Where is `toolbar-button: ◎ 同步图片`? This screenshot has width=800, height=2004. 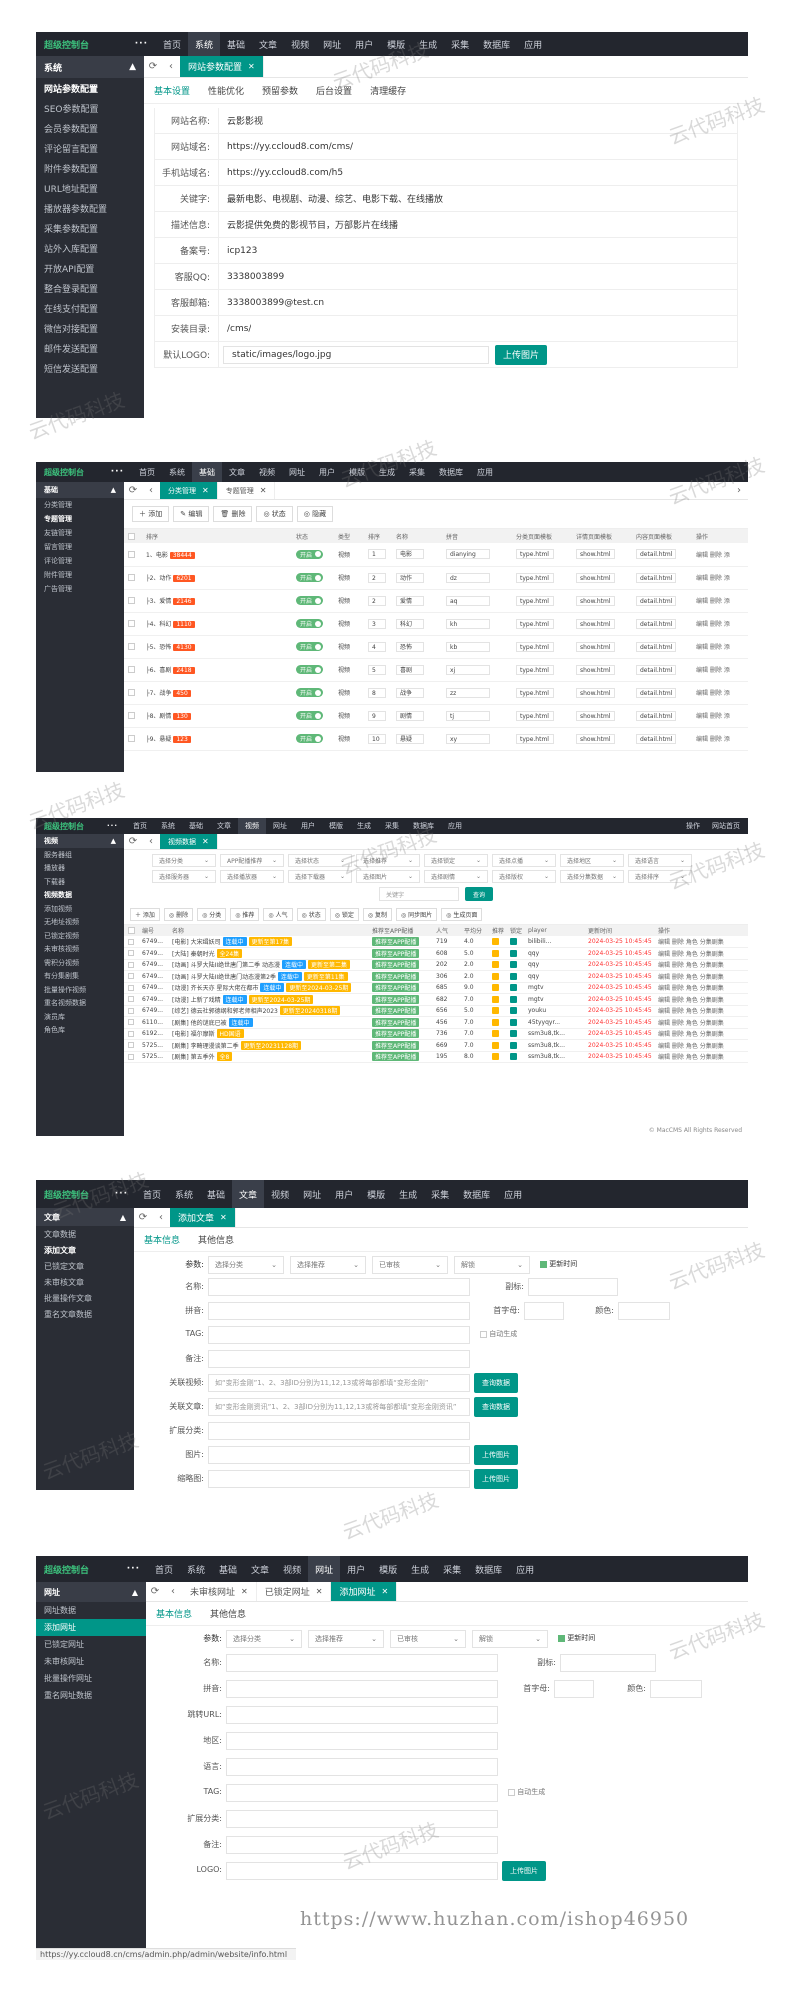 toolbar-button: ◎ 同步图片 is located at coordinates (417, 914).